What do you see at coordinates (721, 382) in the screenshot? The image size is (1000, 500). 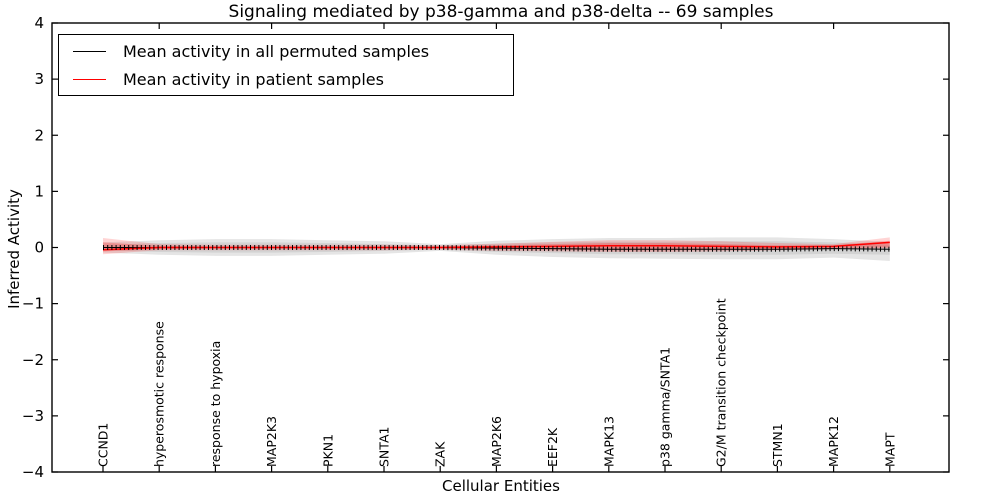 I see `x-tick-label: G2/M transition checkpoint` at bounding box center [721, 382].